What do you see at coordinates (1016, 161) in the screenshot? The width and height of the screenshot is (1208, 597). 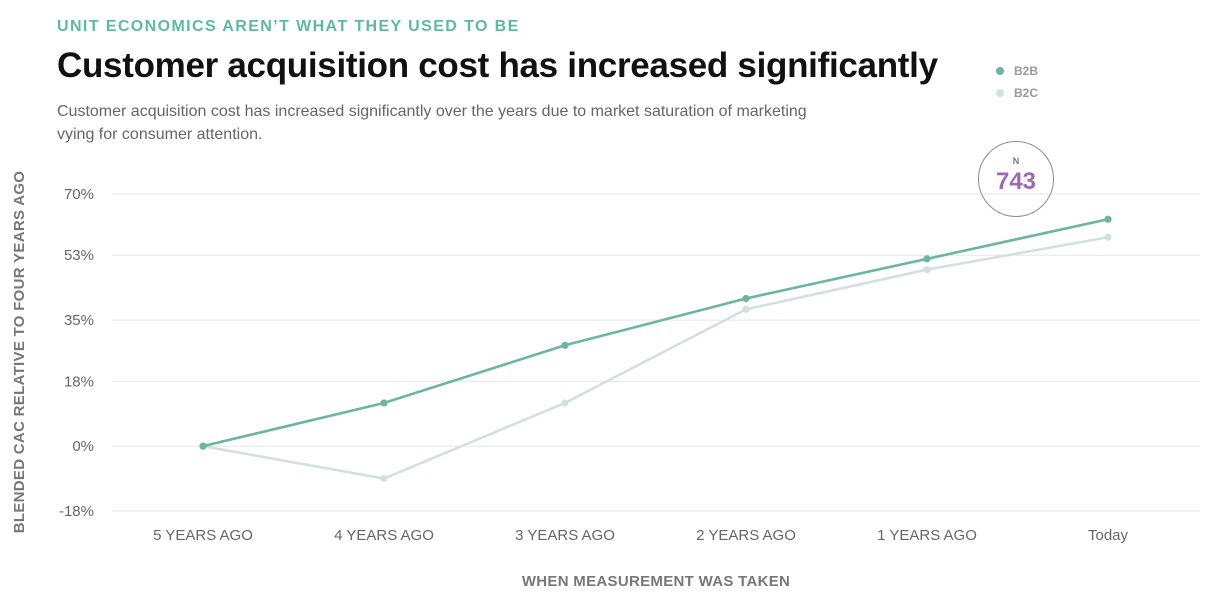 I see `sample-size-label: N` at bounding box center [1016, 161].